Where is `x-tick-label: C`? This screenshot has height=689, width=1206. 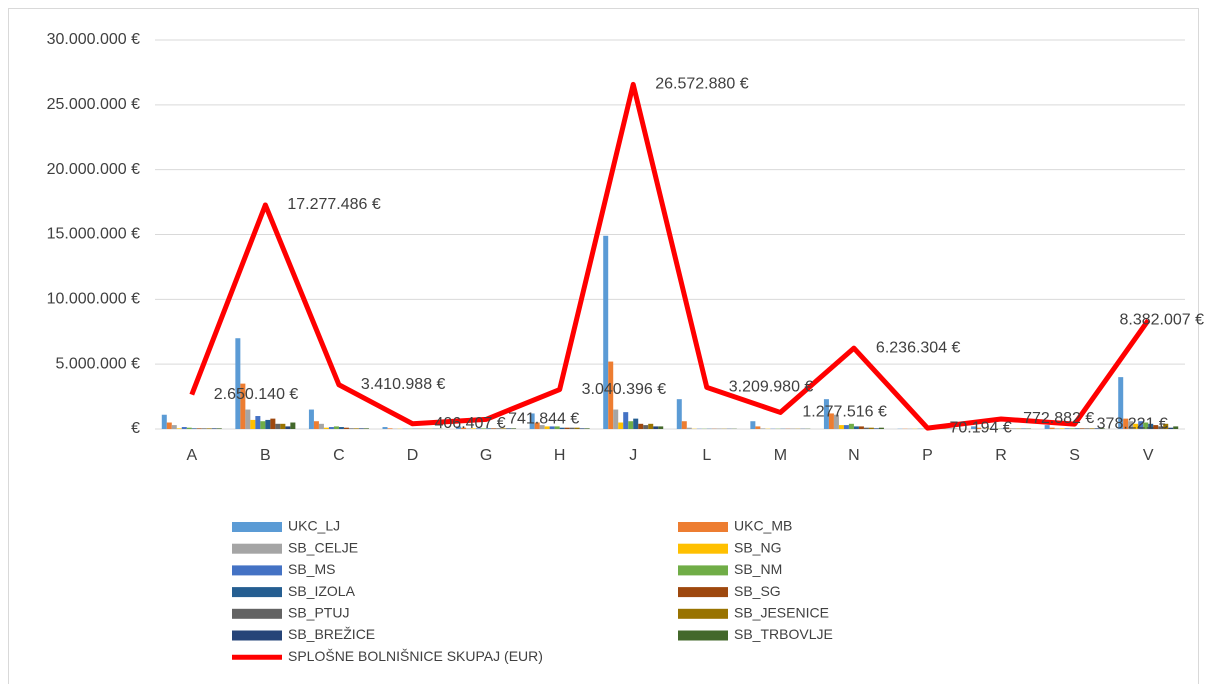 x-tick-label: C is located at coordinates (339, 455).